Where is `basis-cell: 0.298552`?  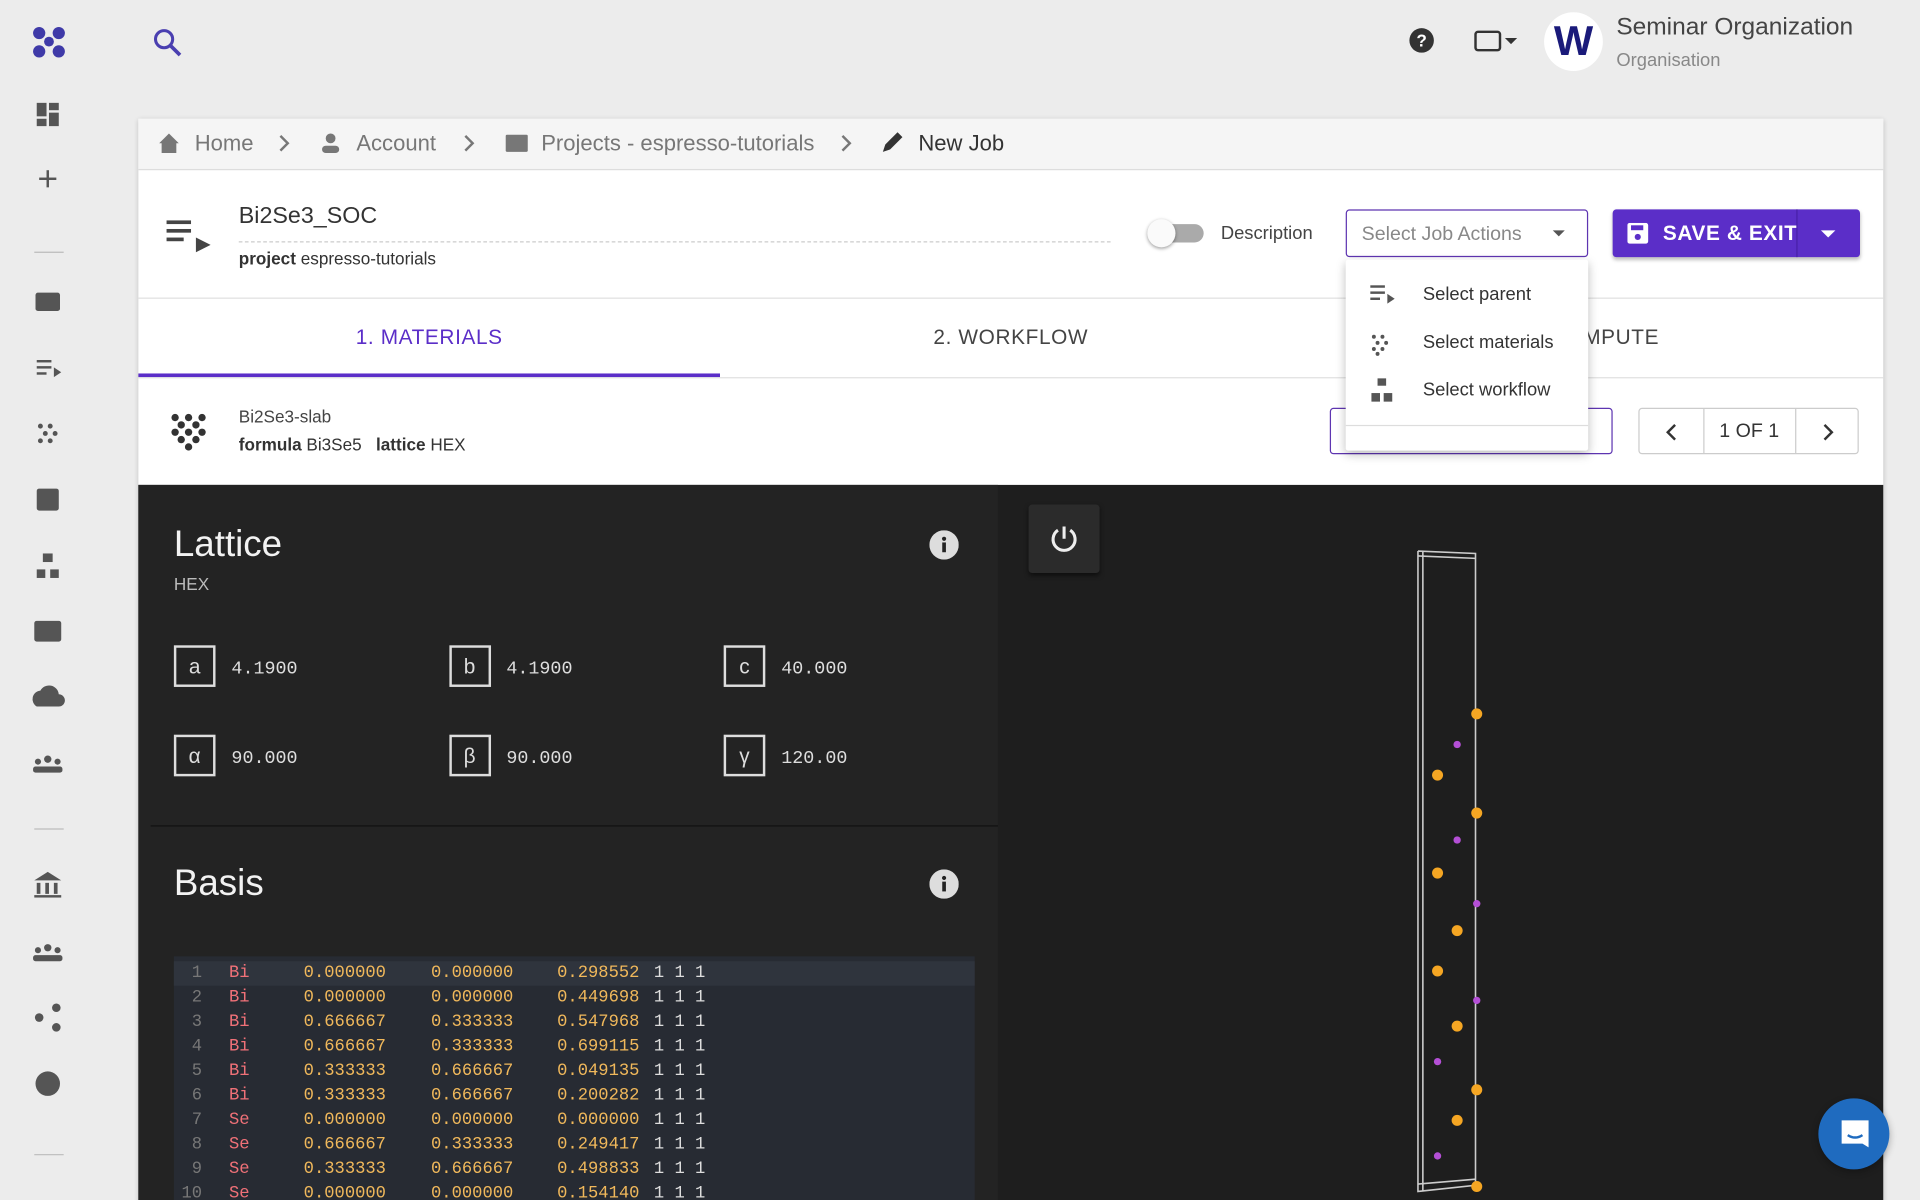 basis-cell: 0.298552 is located at coordinates (598, 973).